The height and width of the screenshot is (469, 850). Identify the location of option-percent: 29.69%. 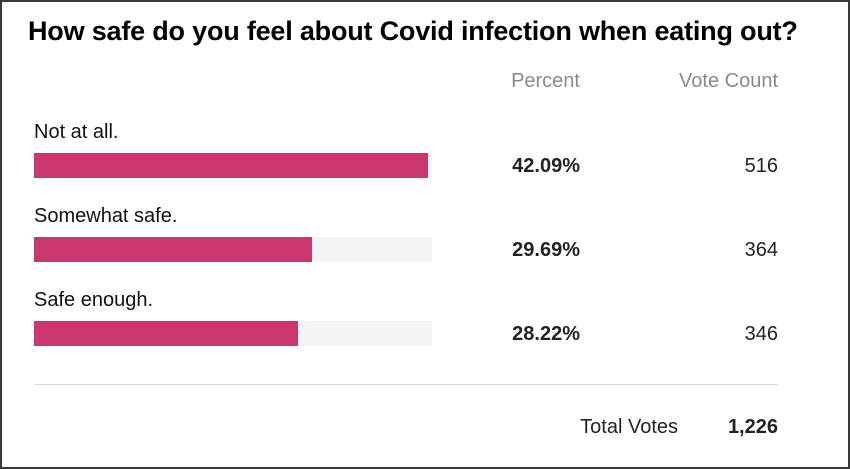
(546, 250).